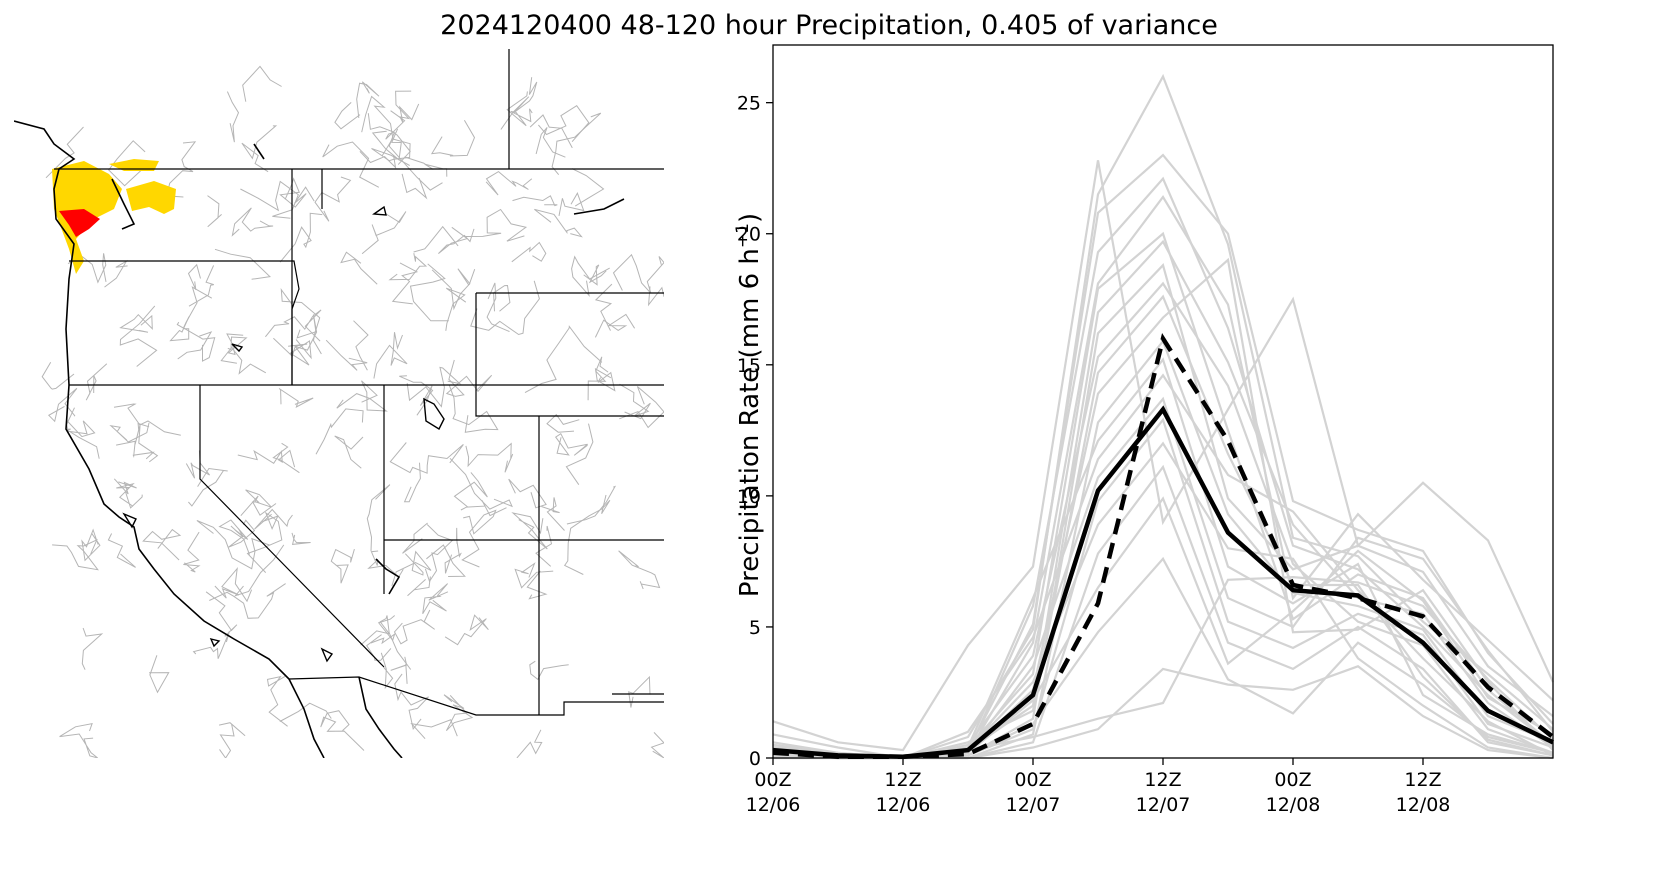 The width and height of the screenshot is (1658, 883). Describe the element at coordinates (902, 780) in the screenshot. I see `x-tick-label: 12Z` at that location.